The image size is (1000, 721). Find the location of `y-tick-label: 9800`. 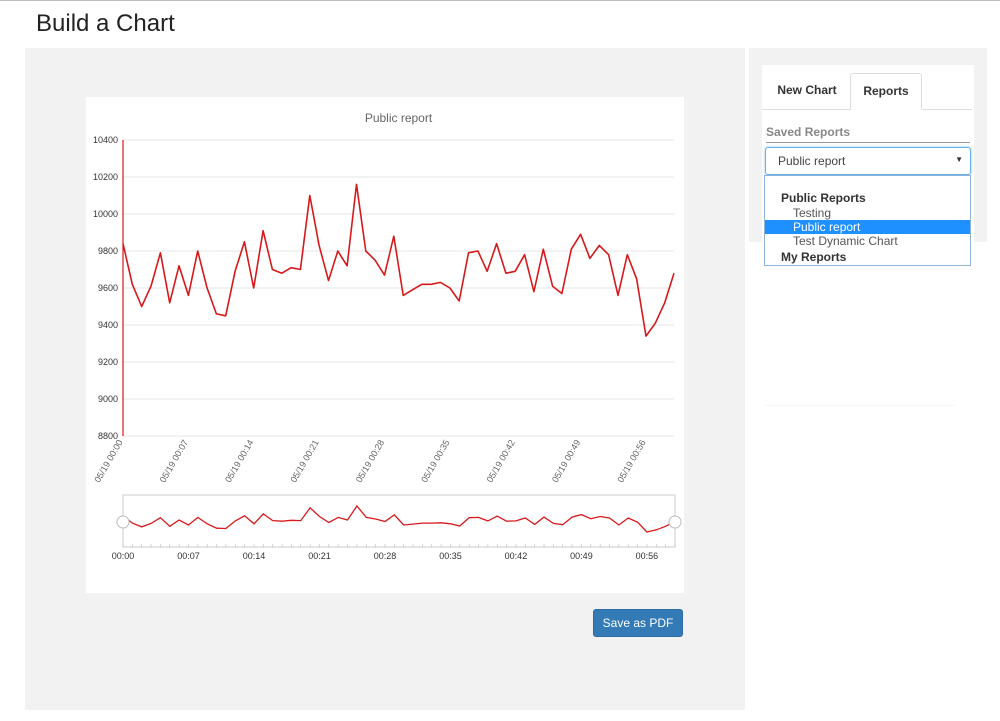

y-tick-label: 9800 is located at coordinates (108, 251).